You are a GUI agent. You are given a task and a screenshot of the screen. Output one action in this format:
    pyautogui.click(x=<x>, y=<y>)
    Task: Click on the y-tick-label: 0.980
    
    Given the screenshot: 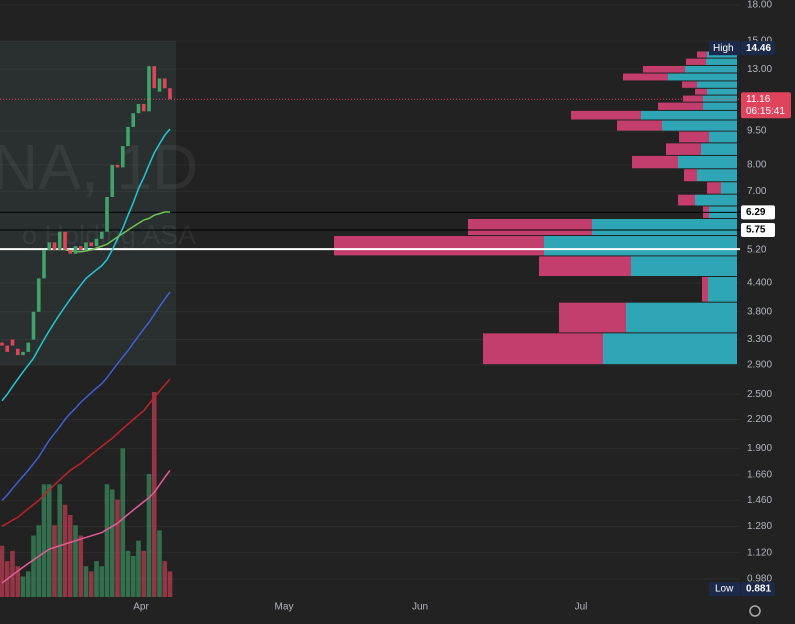 What is the action you would take?
    pyautogui.click(x=759, y=579)
    